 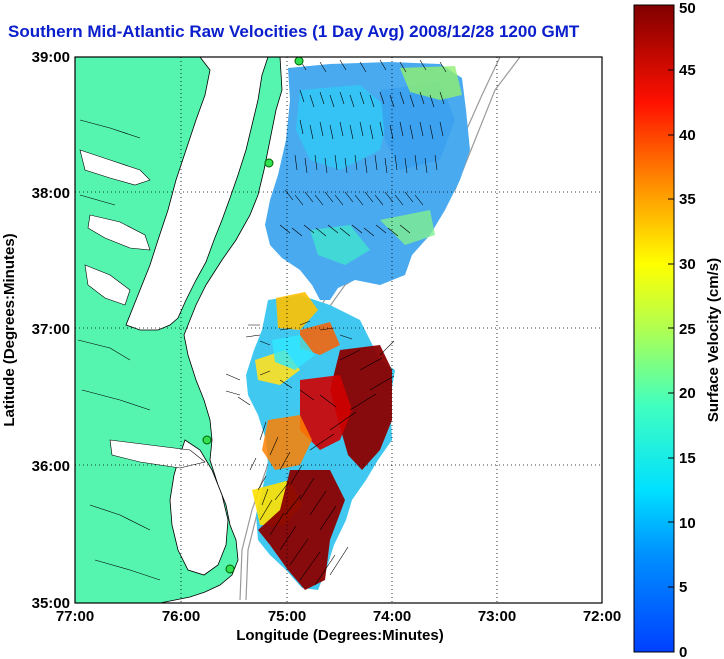 What do you see at coordinates (340, 635) in the screenshot?
I see `x-axis-title: Longitude (Degrees:Minutes)` at bounding box center [340, 635].